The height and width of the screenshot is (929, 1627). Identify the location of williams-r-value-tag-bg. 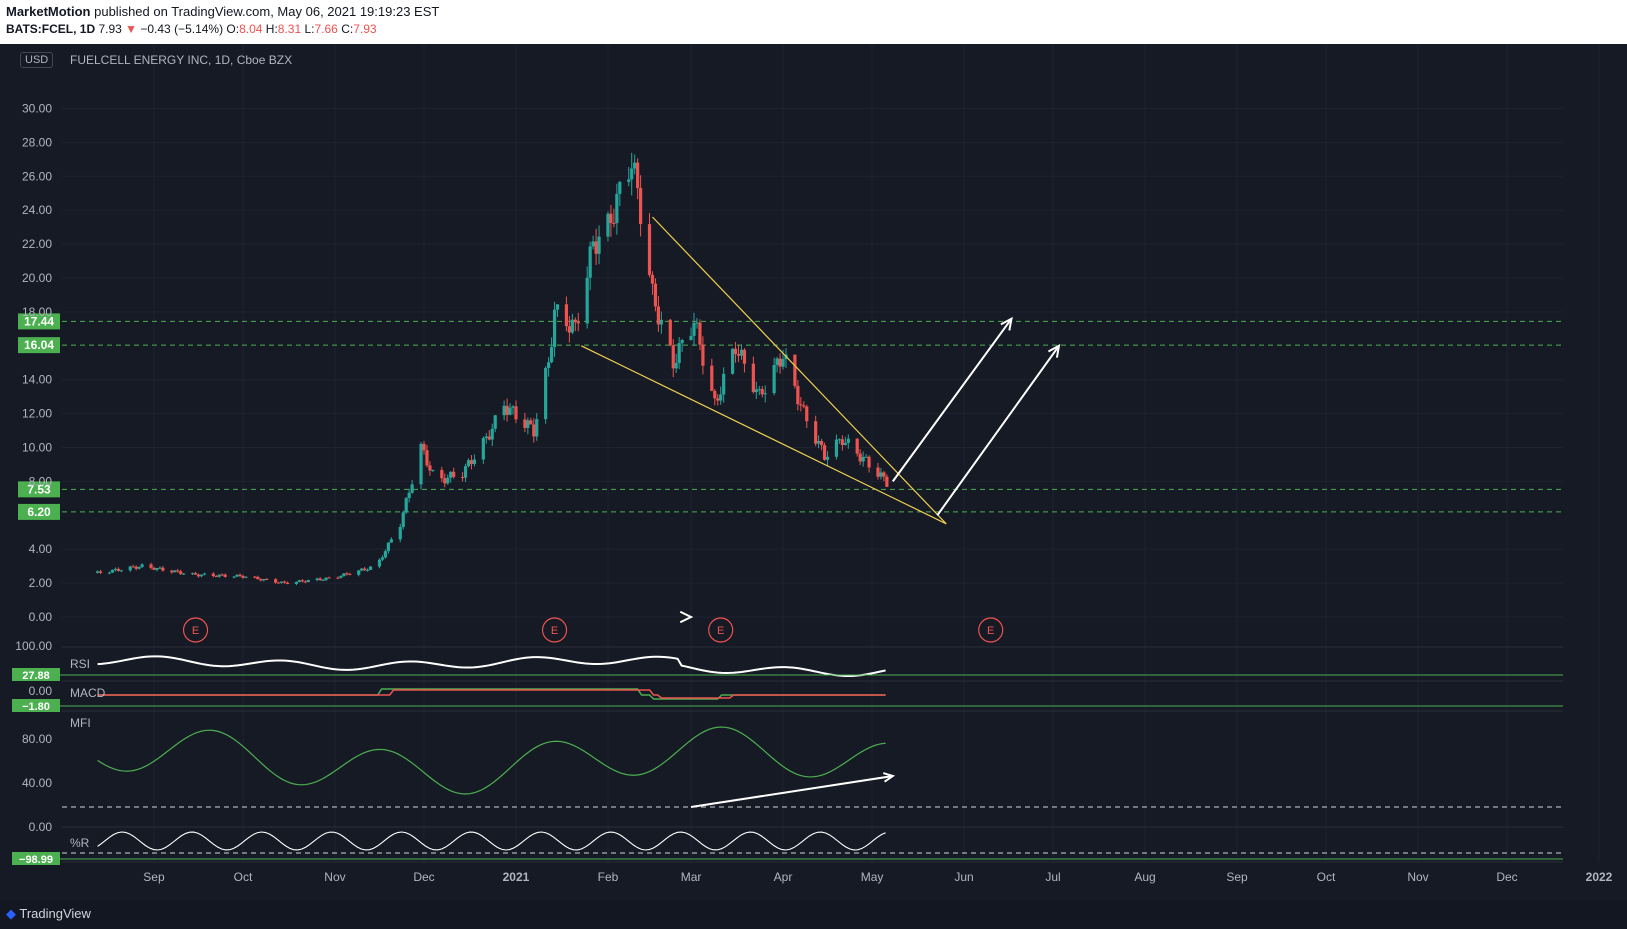
(36, 858).